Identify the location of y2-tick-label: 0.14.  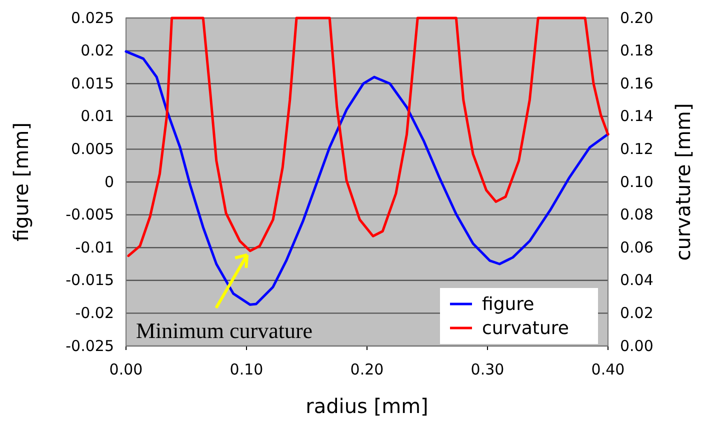
(637, 116).